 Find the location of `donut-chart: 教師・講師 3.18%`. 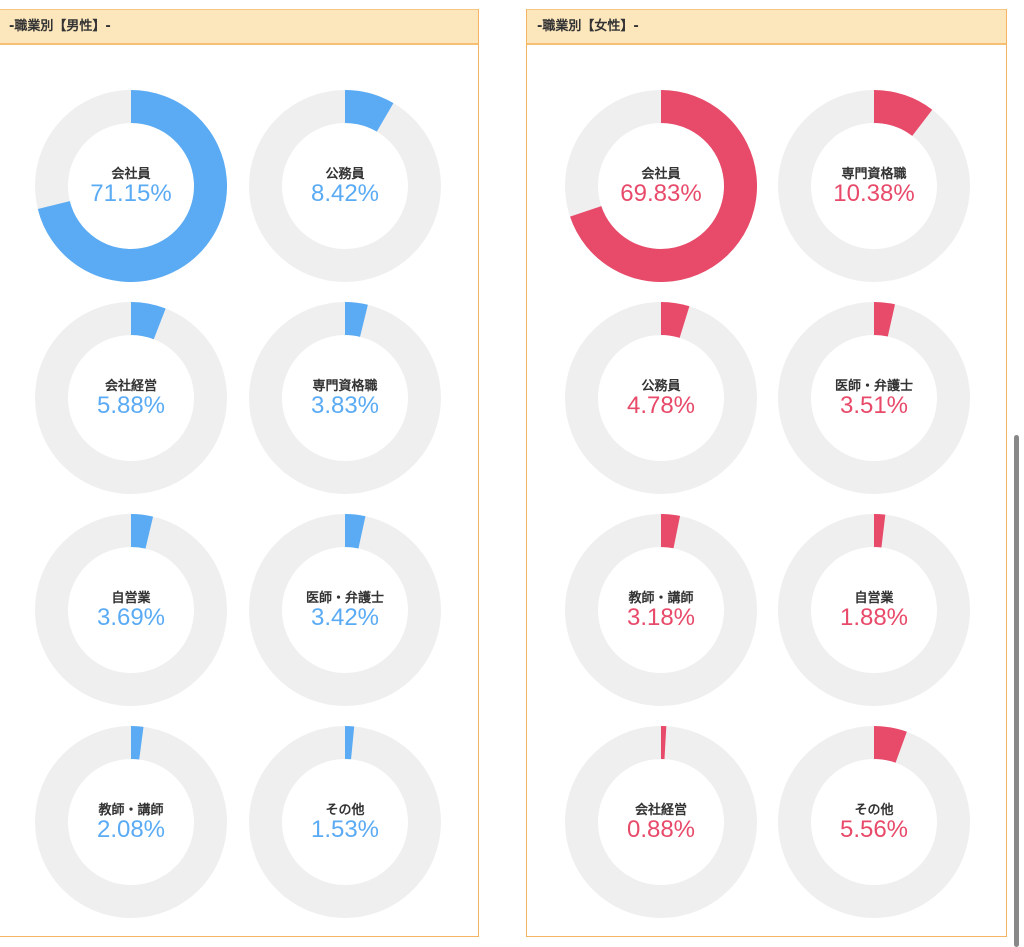

donut-chart: 教師・講師 3.18% is located at coordinates (661, 610).